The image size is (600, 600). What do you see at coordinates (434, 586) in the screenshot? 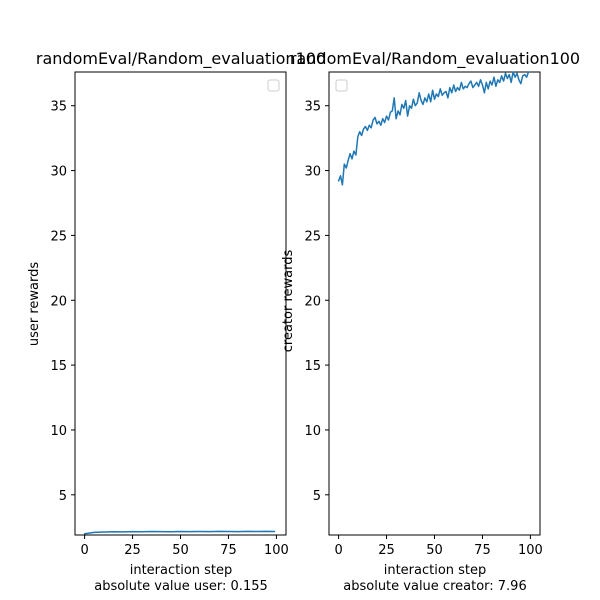
I see `absolute-value-note: absolute value creator: 7.96` at bounding box center [434, 586].